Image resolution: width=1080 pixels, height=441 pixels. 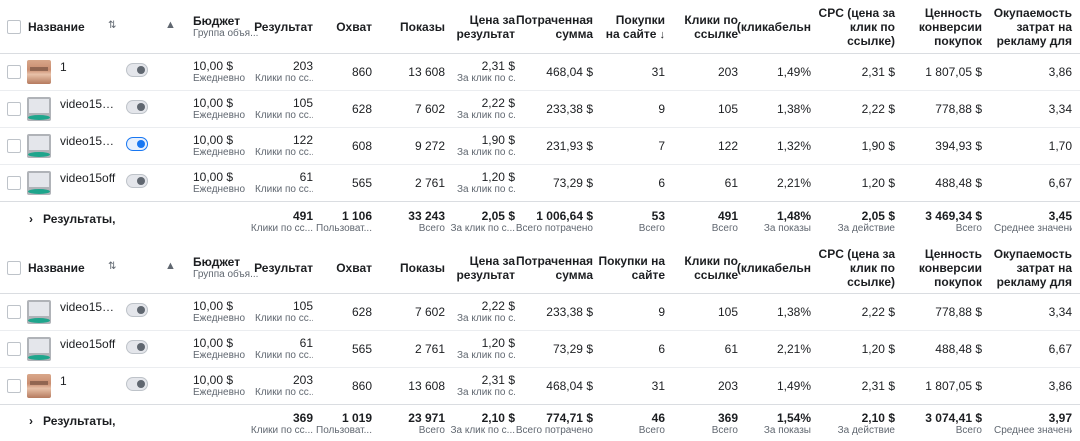 I want to click on purchases-value: 31, so click(x=658, y=71).